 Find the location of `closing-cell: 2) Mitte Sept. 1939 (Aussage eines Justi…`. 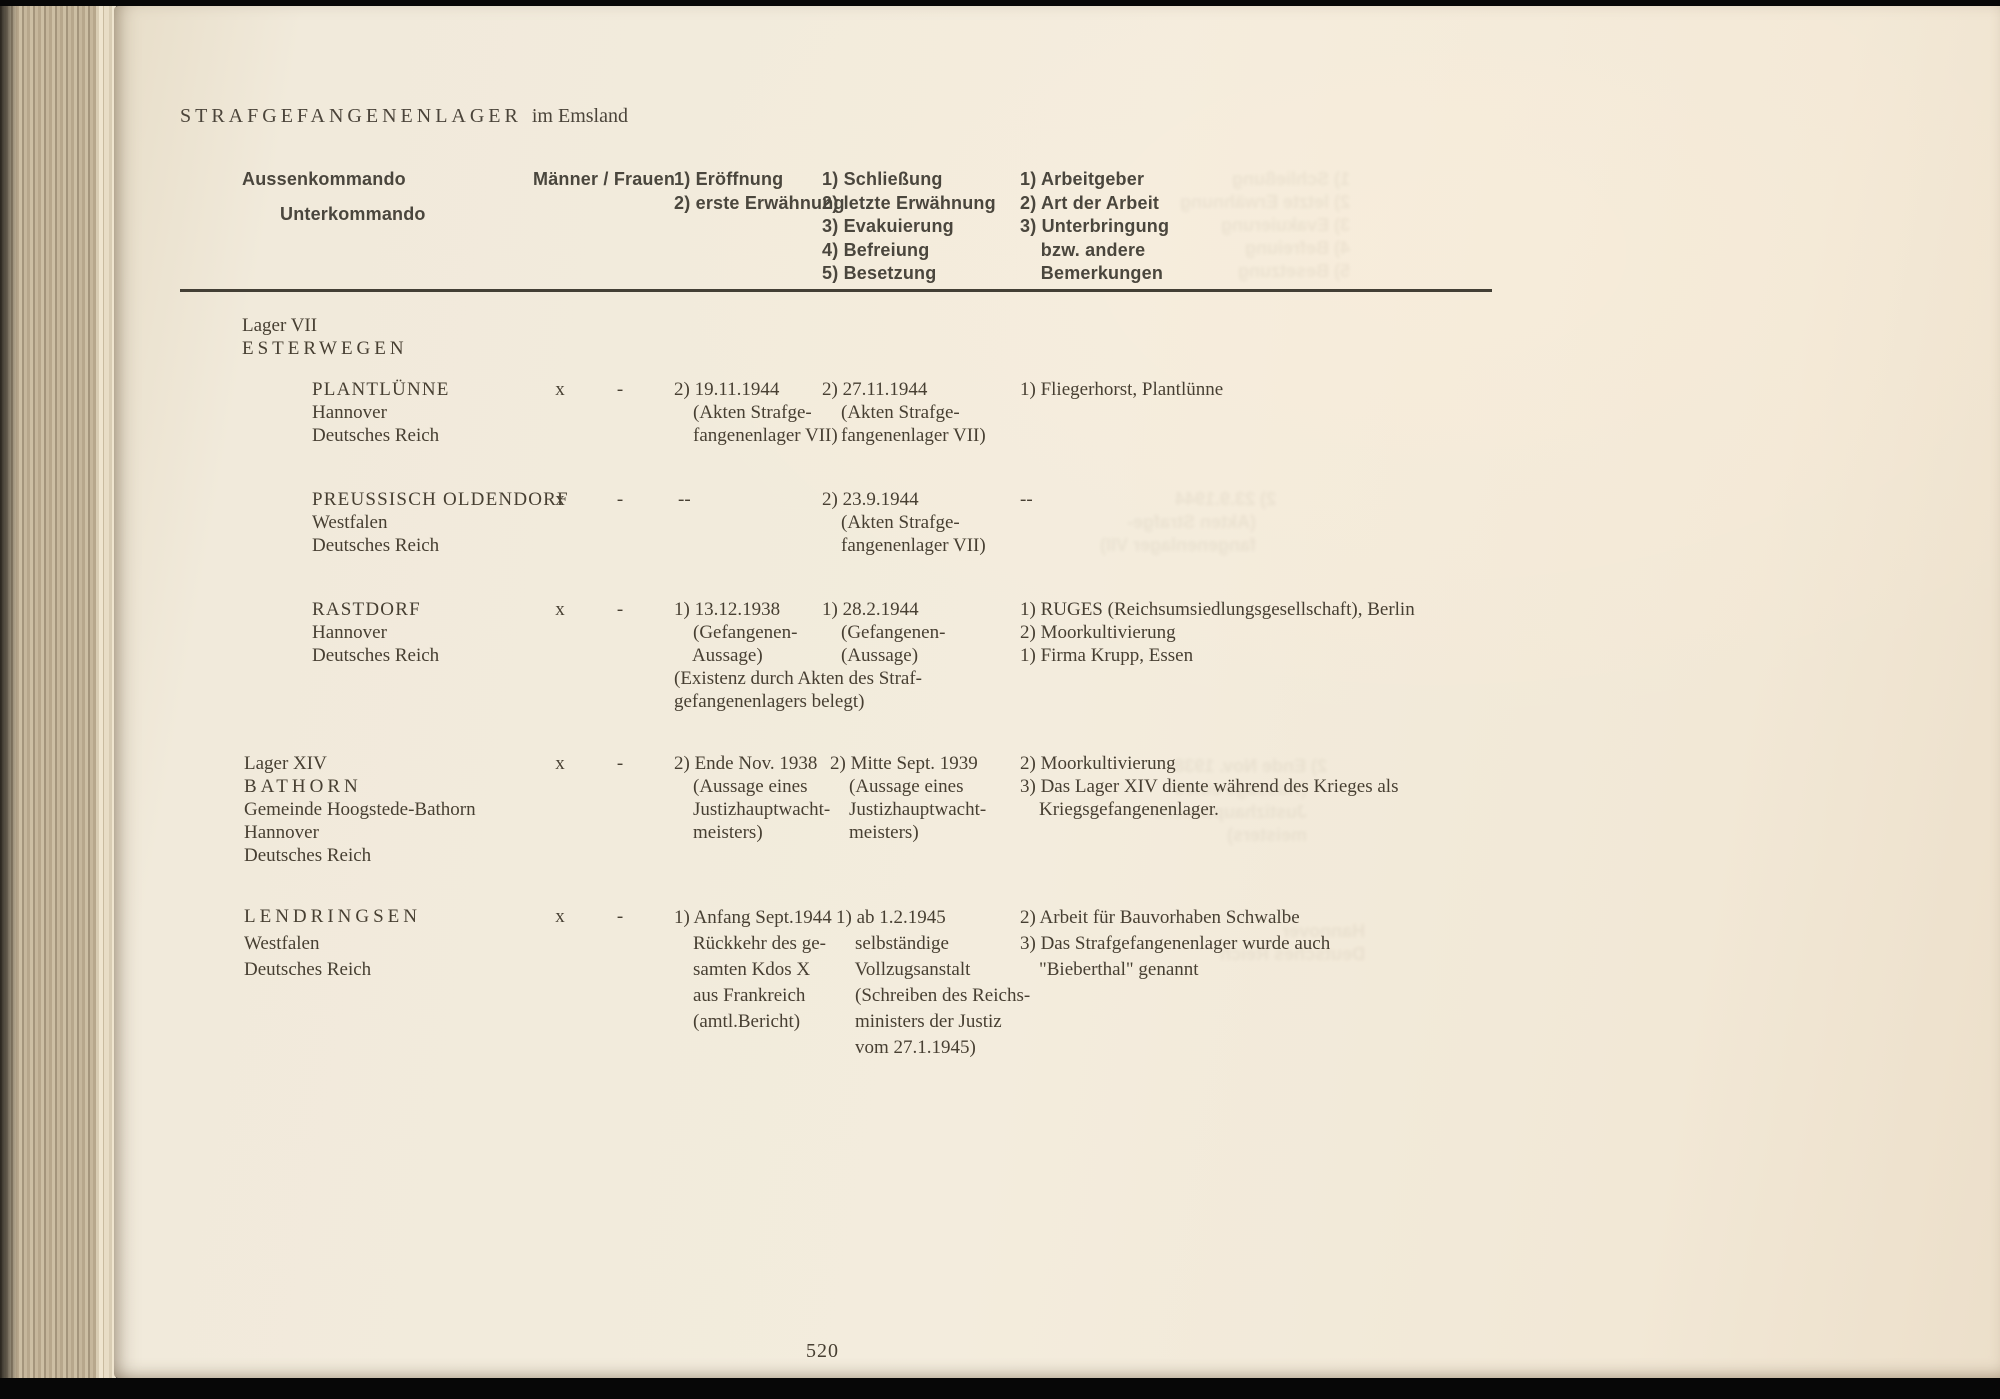

closing-cell: 2) Mitte Sept. 1939 (Aussage eines Justi… is located at coordinates (908, 798).